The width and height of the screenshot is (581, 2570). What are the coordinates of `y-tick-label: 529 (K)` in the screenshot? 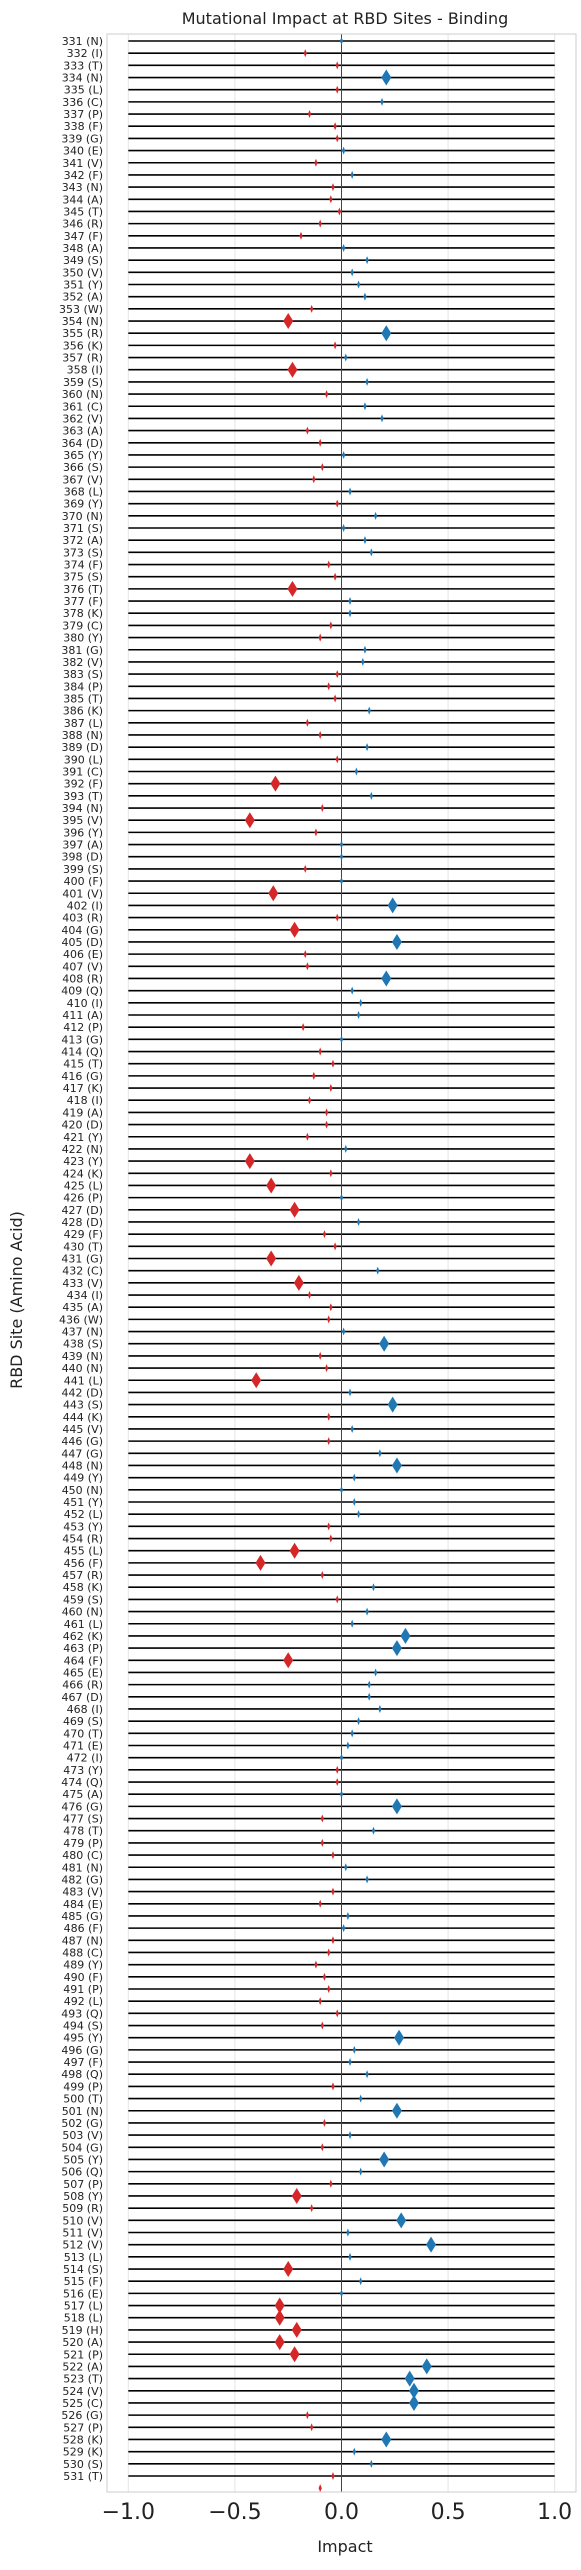 It's located at (83, 2452).